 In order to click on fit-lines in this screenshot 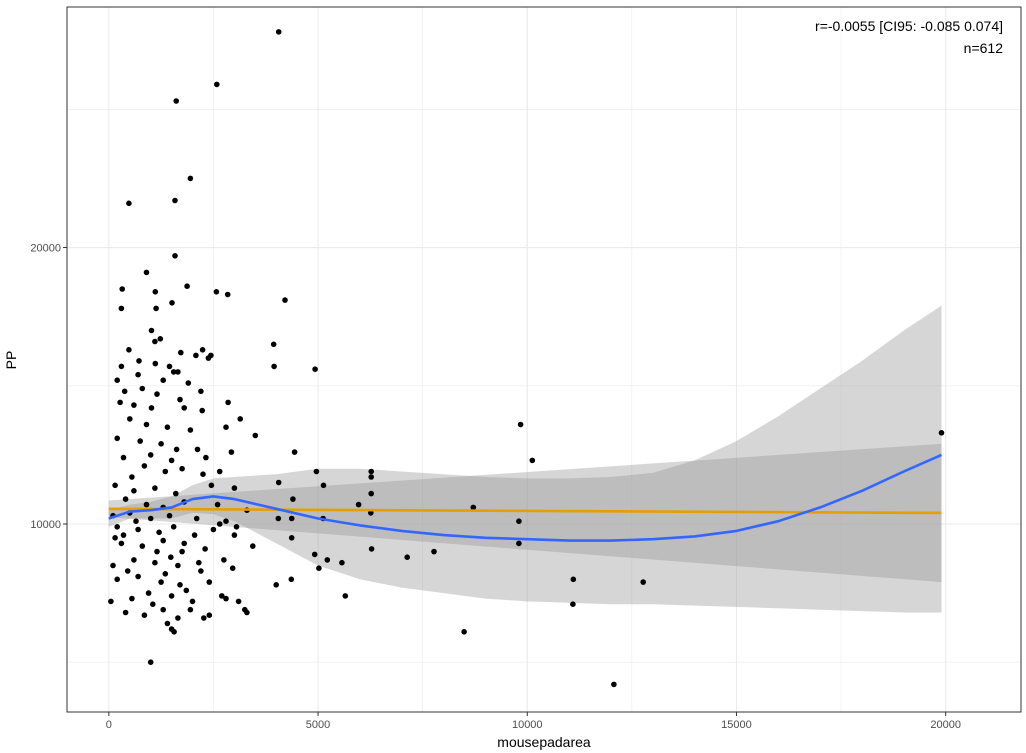, I will do `click(525, 497)`.